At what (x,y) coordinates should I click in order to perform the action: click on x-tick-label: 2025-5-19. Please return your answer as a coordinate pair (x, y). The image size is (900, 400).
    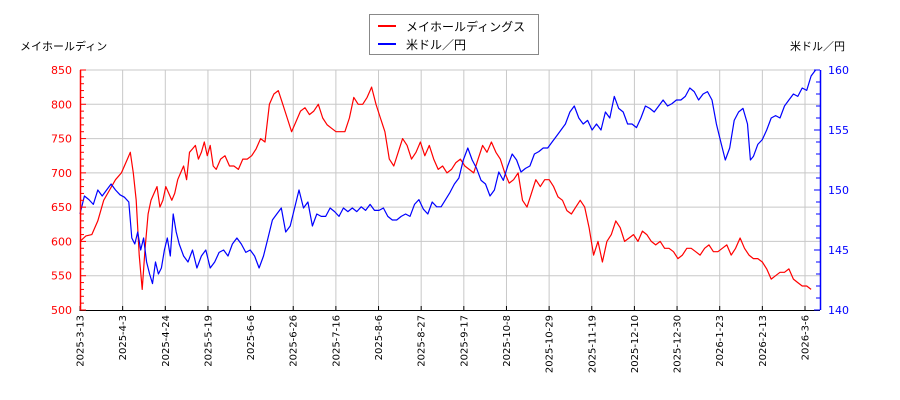
    Looking at the image, I should click on (208, 341).